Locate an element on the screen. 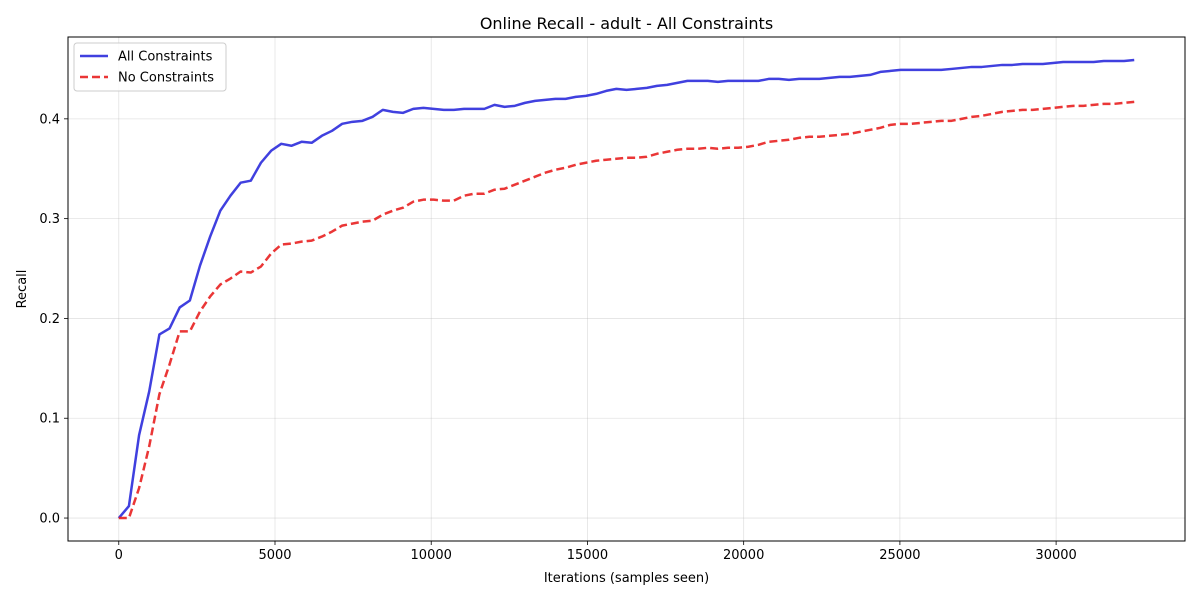  y-tick-label: 0.4 is located at coordinates (49, 119).